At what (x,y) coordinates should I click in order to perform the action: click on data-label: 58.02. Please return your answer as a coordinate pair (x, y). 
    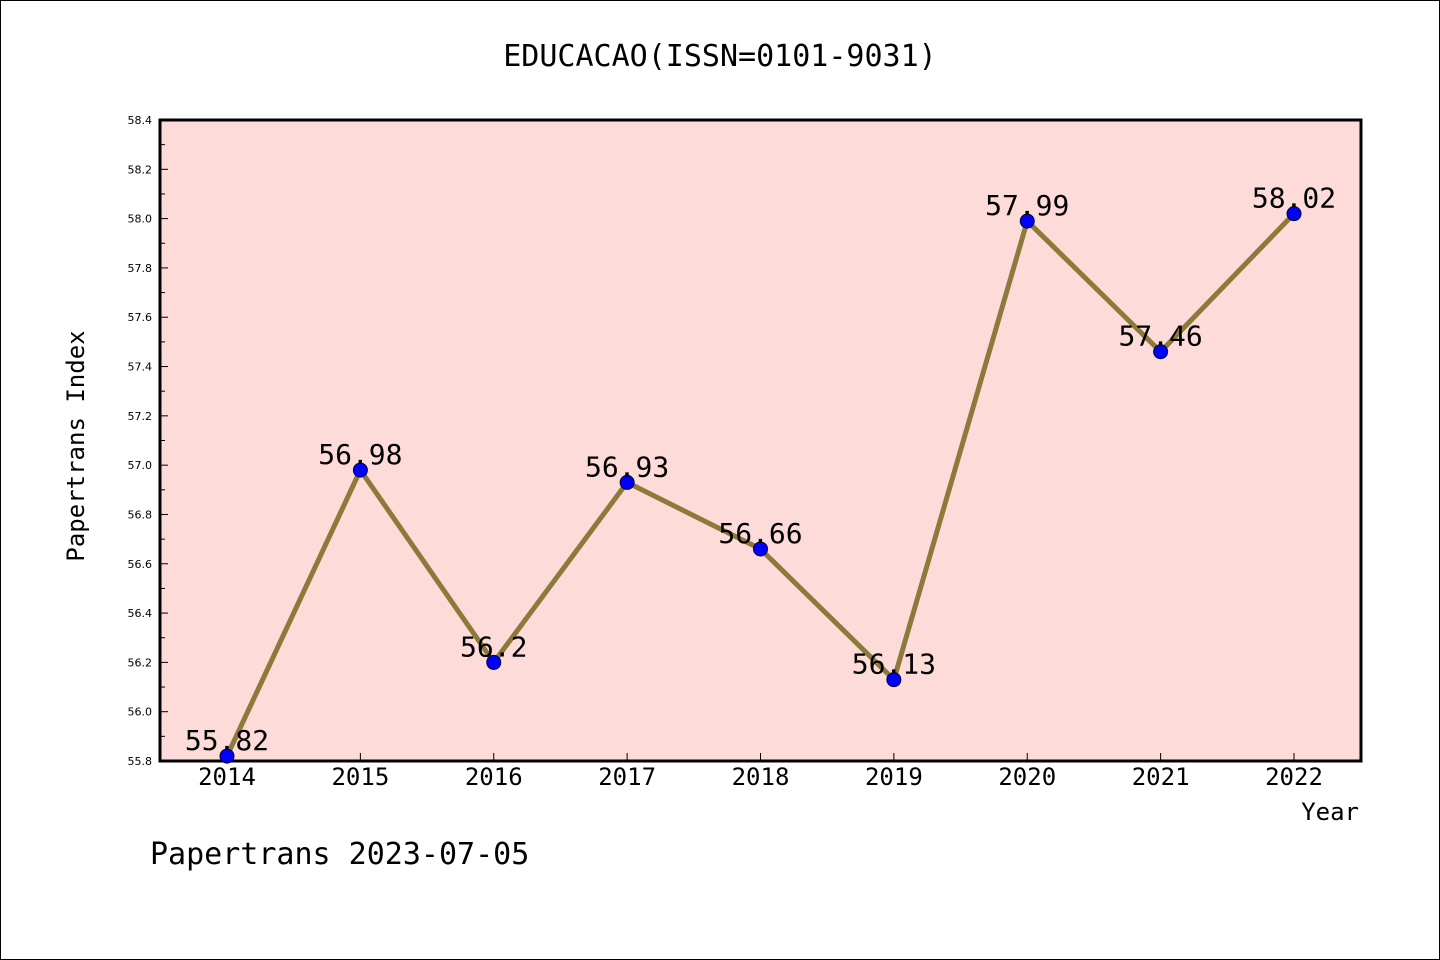
    Looking at the image, I should click on (1294, 198).